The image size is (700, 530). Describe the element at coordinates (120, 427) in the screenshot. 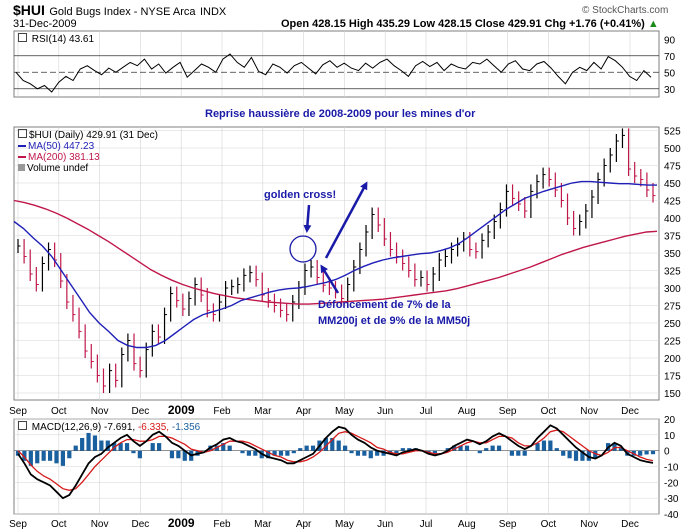

I see `macd-value: -7.691,` at that location.